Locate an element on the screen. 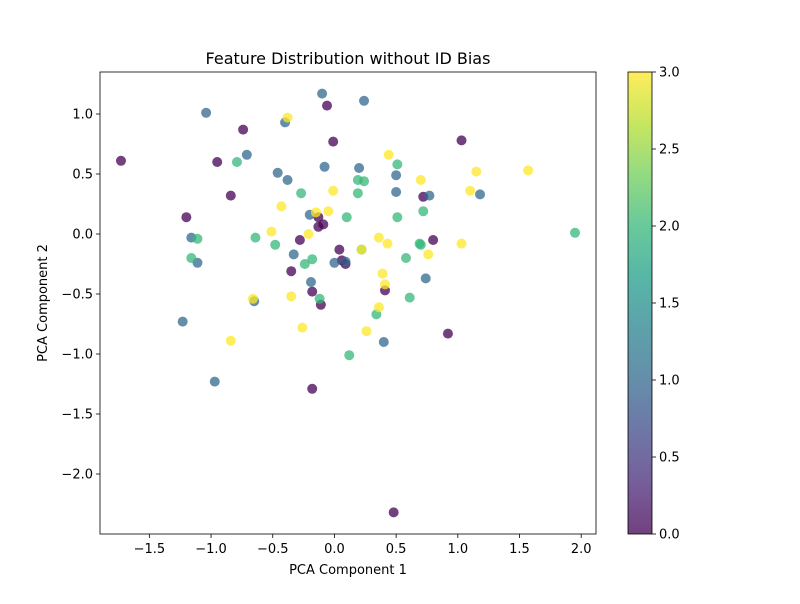 This screenshot has height=604, width=800. x-tick-label: −1.0 is located at coordinates (211, 549).